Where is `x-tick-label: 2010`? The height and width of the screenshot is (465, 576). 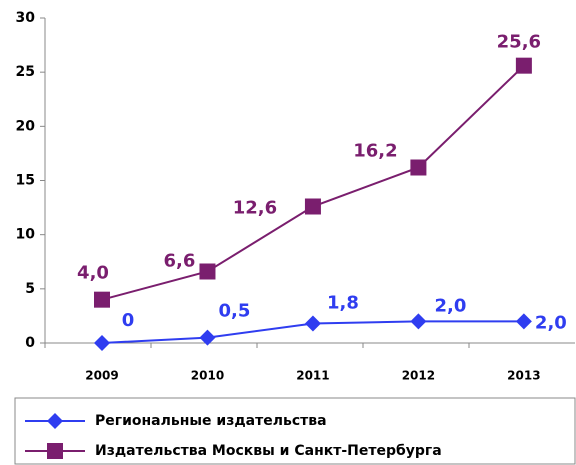
x-tick-label: 2010 is located at coordinates (207, 376).